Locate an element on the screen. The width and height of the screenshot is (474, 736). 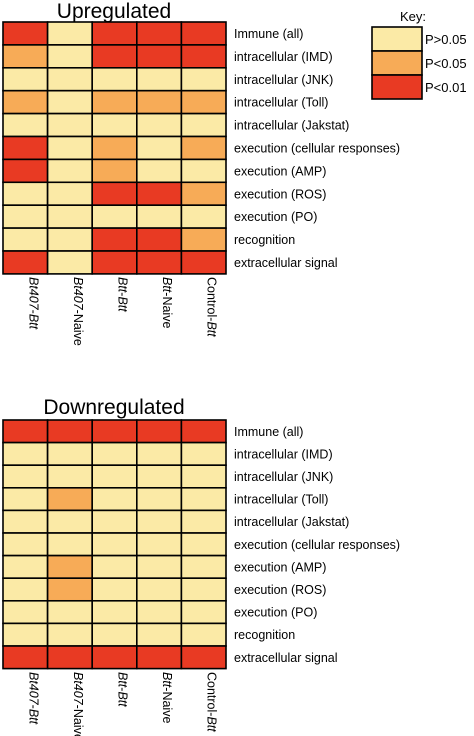
column-label: Btt-Naive is located at coordinates (167, 302).